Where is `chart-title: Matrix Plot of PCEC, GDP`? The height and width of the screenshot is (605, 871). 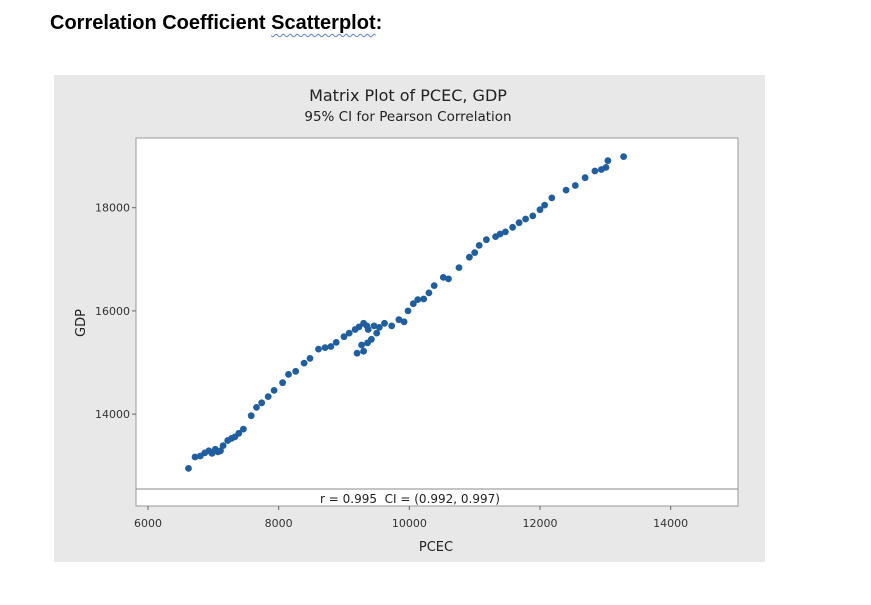 chart-title: Matrix Plot of PCEC, GDP is located at coordinates (408, 95).